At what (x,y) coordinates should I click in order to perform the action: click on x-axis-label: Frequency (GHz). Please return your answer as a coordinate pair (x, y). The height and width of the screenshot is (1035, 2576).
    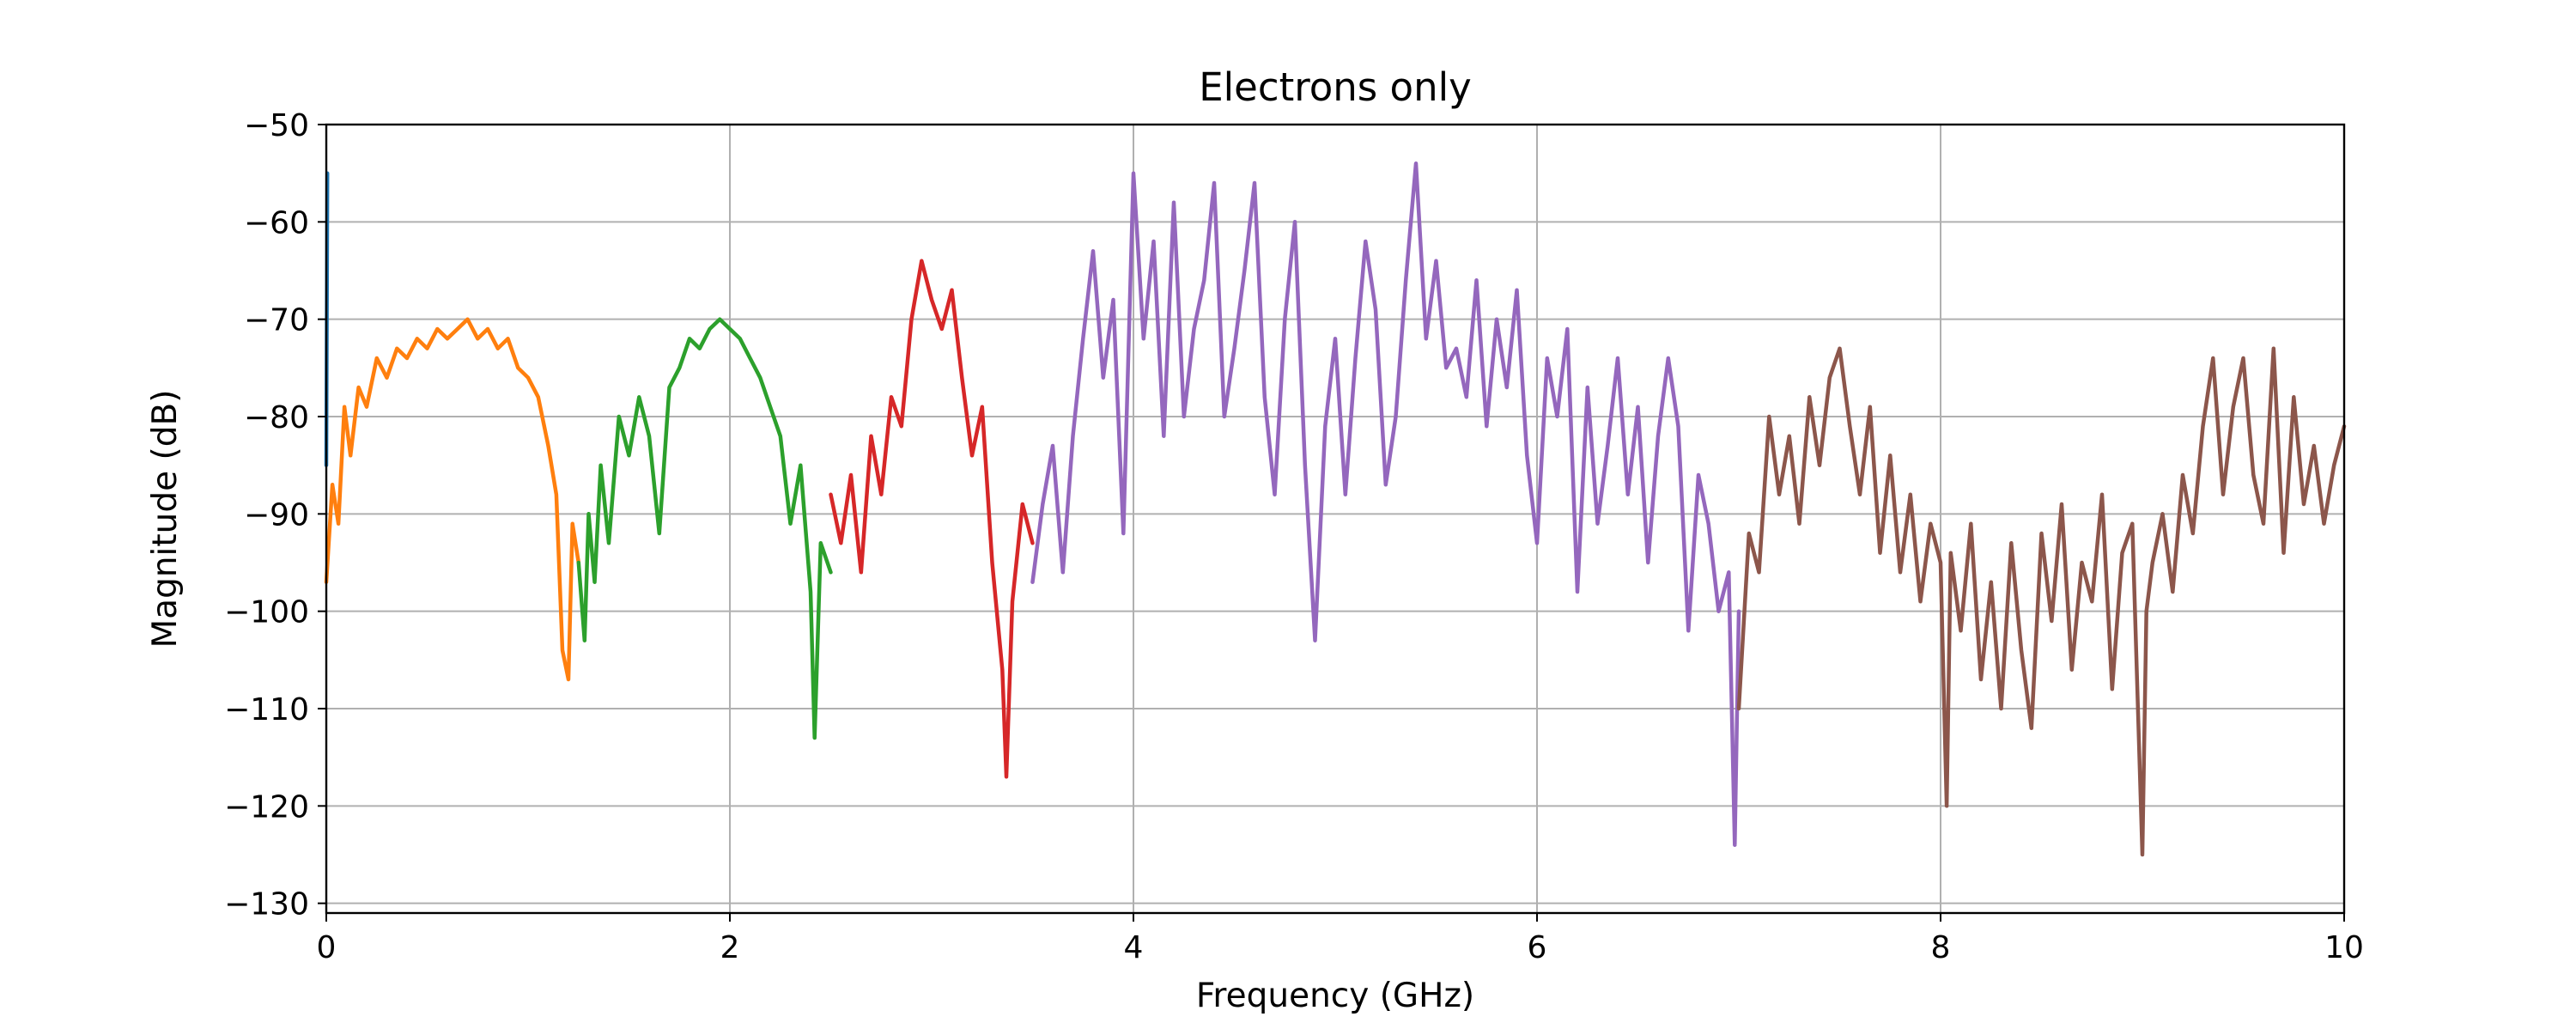
    Looking at the image, I should click on (1335, 996).